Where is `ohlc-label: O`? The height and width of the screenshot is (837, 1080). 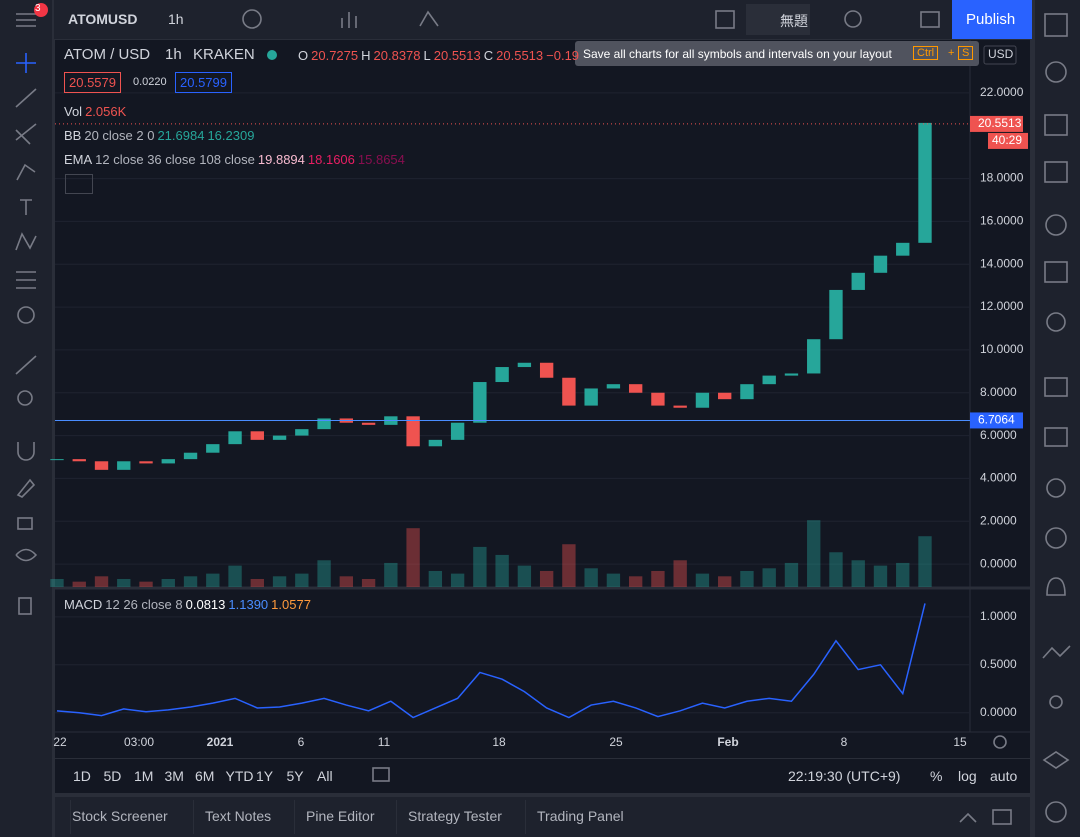
ohlc-label: O is located at coordinates (303, 55).